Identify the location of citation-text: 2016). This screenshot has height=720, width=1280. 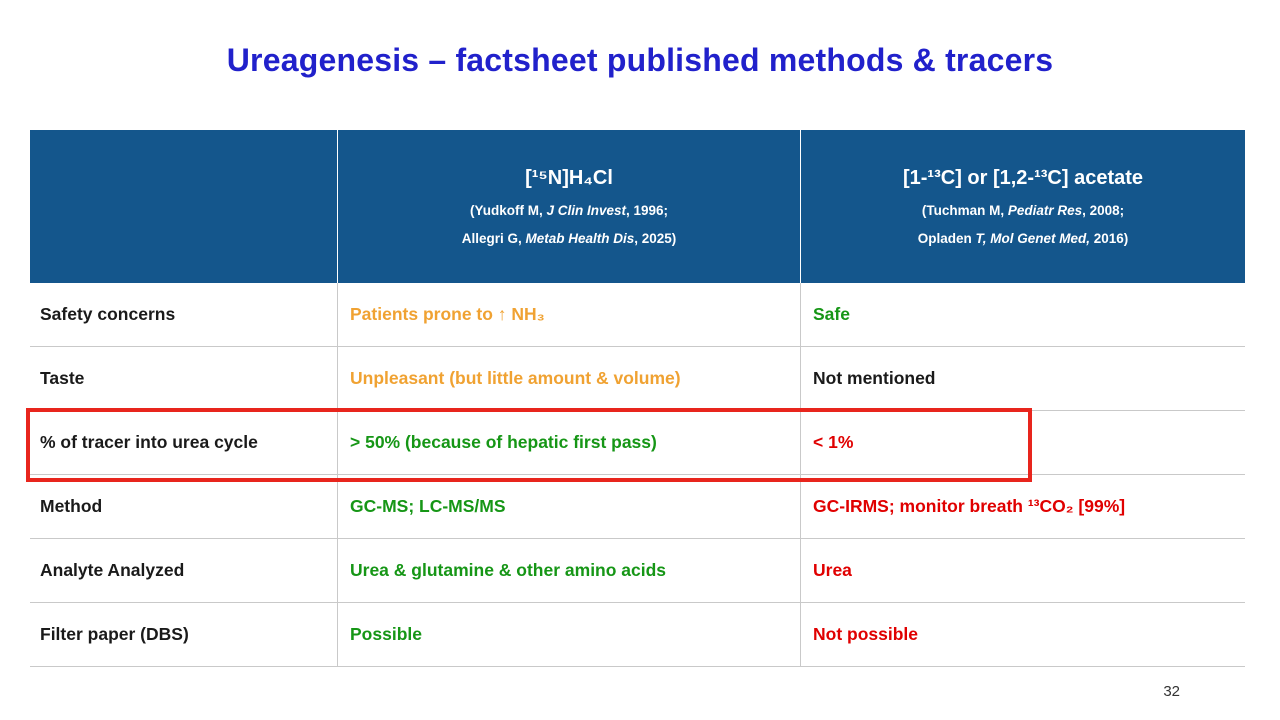
(1109, 238).